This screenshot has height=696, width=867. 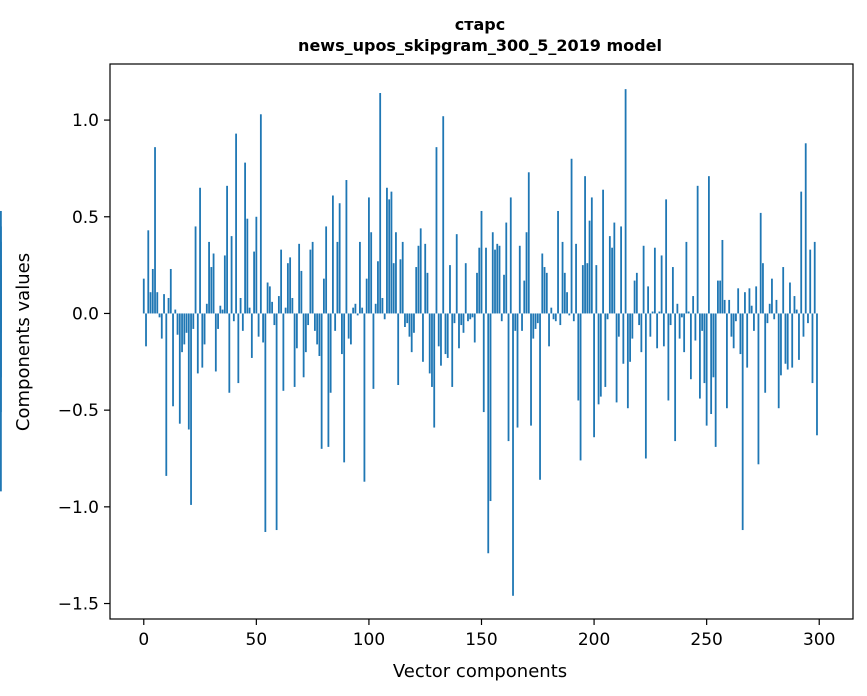 I want to click on y-tick-label: −1.5, so click(x=78, y=605).